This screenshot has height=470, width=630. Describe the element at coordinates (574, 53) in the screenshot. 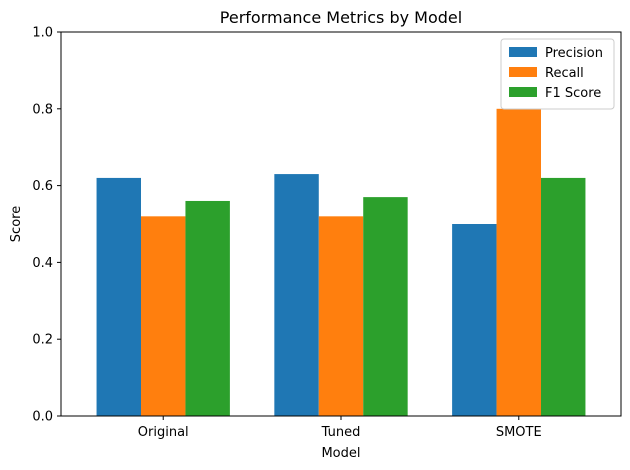

I see `legend-label: Precision` at that location.